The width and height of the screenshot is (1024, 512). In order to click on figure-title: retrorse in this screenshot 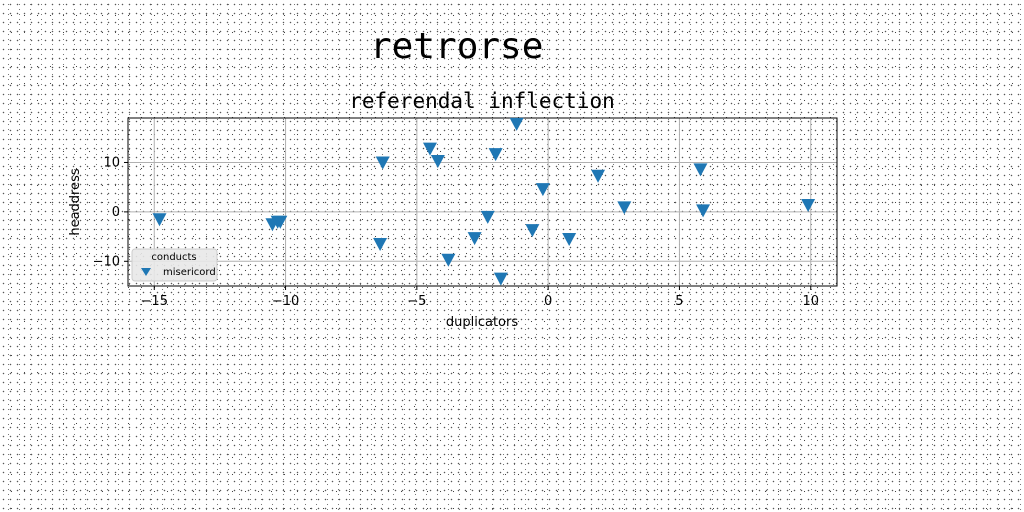, I will do `click(457, 46)`.